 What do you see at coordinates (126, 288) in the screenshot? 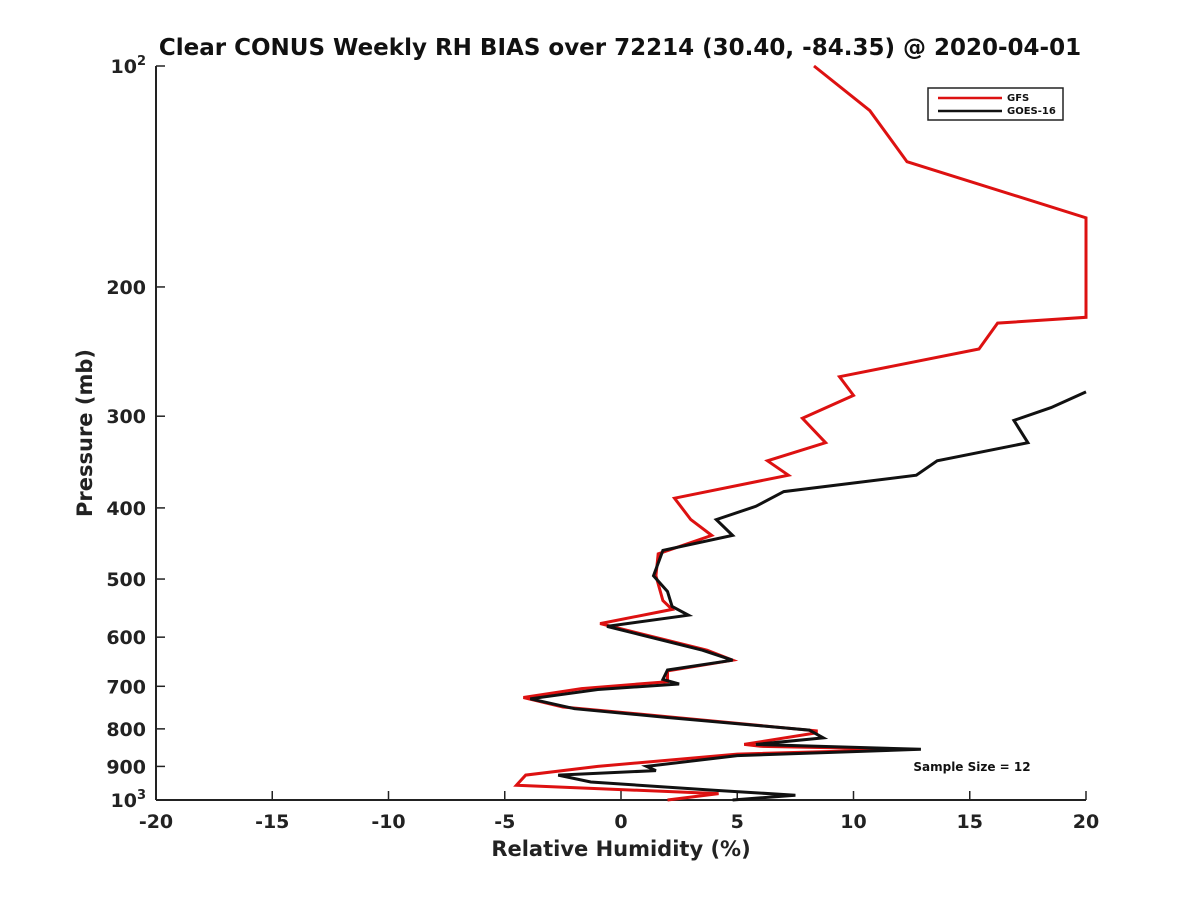
I see `y-tick-label: 200` at bounding box center [126, 288].